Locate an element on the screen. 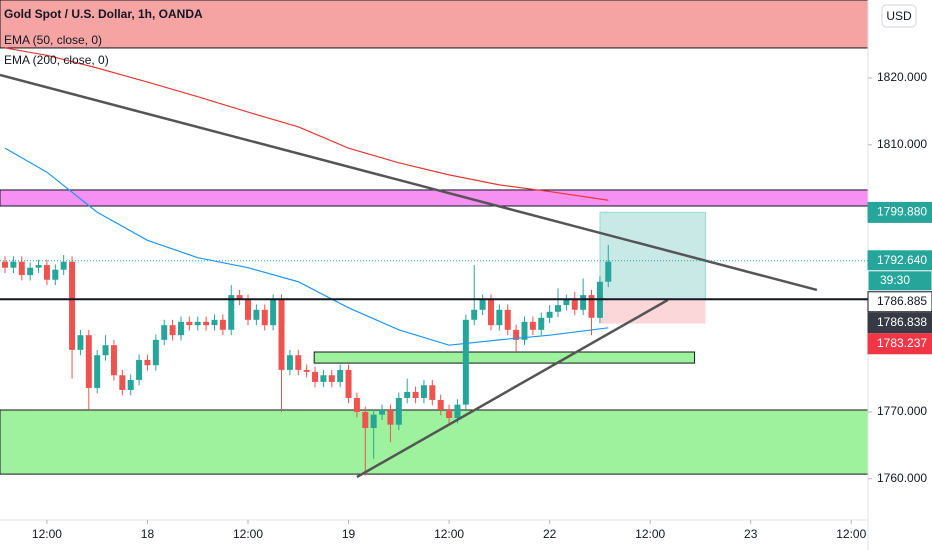 The width and height of the screenshot is (932, 550). price-tag-label: 1786.838 is located at coordinates (902, 322).